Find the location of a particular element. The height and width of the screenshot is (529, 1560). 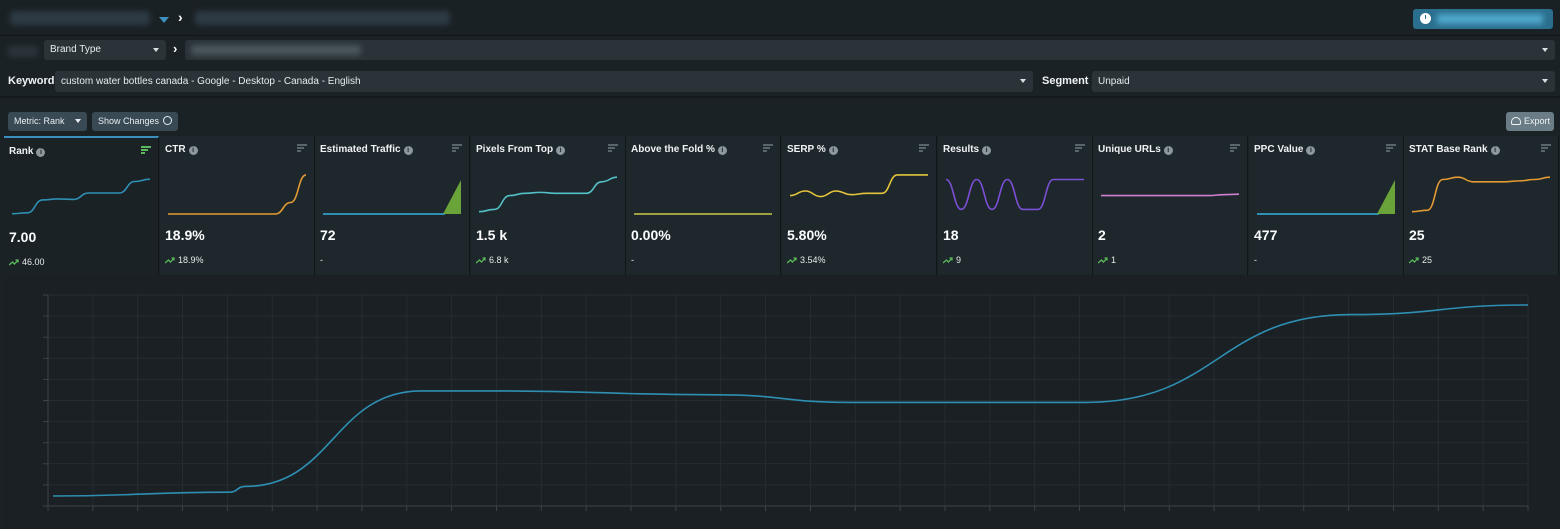

metric-card-title: Above the Fold % i is located at coordinates (679, 149).